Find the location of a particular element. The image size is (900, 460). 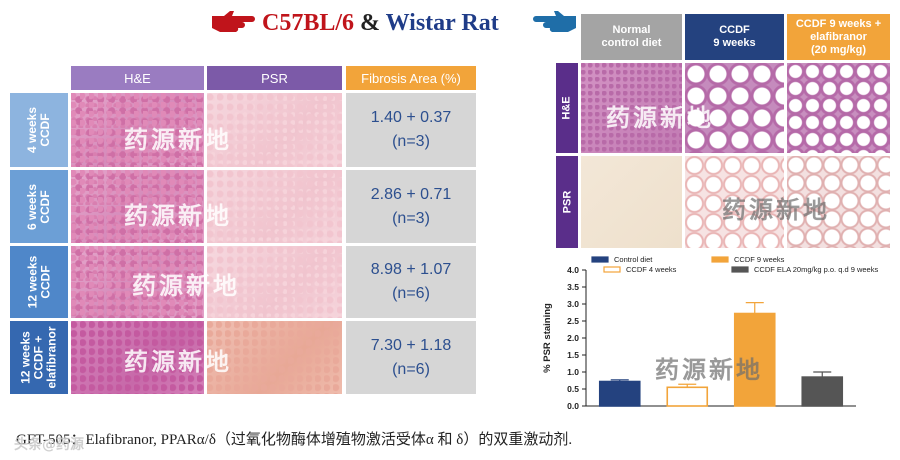

he-image-ccdf is located at coordinates (734, 108).